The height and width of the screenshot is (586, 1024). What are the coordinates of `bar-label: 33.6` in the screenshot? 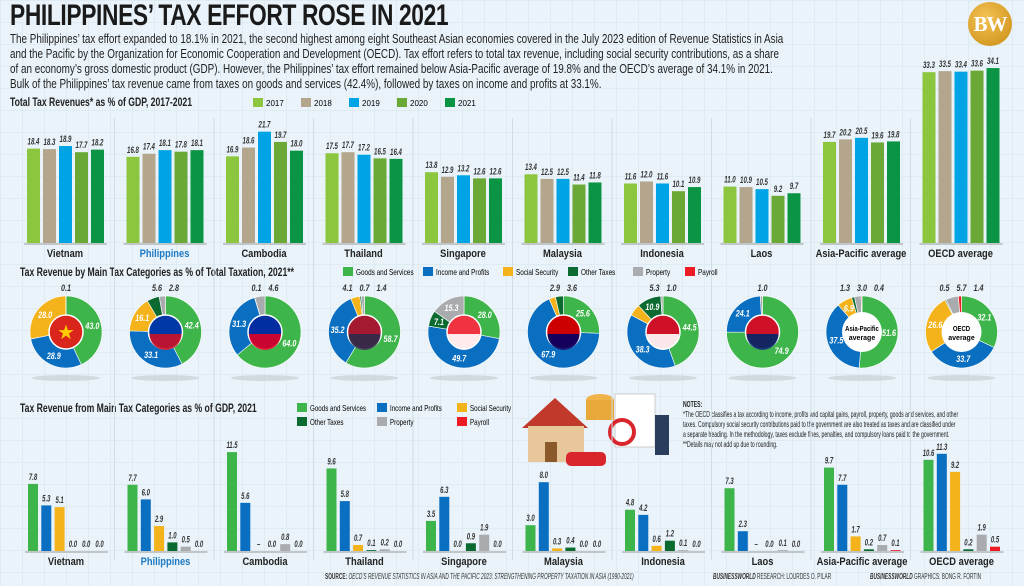 It's located at (977, 63).